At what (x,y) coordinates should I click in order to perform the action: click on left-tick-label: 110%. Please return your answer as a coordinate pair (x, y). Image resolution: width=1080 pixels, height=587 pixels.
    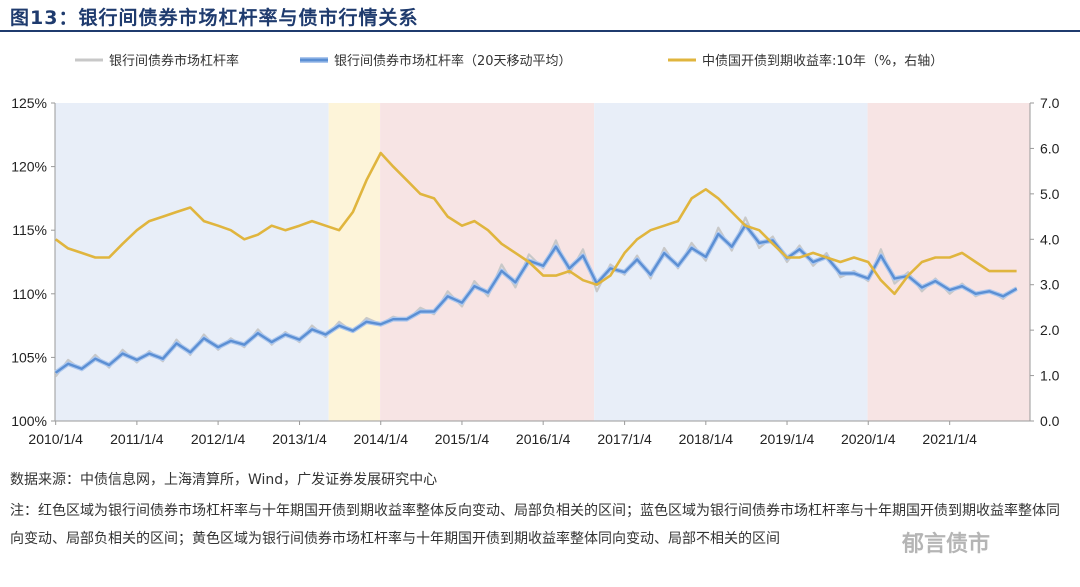
    Looking at the image, I should click on (29, 294).